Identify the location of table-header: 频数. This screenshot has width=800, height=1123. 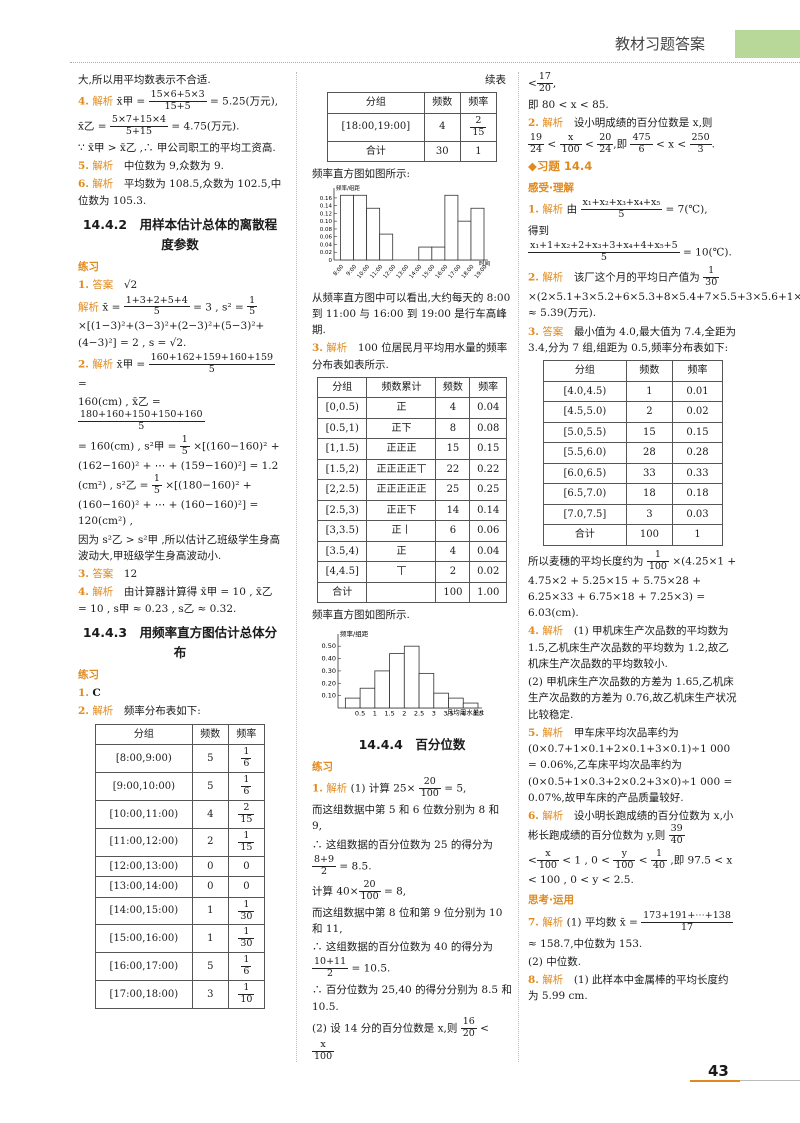
(649, 371).